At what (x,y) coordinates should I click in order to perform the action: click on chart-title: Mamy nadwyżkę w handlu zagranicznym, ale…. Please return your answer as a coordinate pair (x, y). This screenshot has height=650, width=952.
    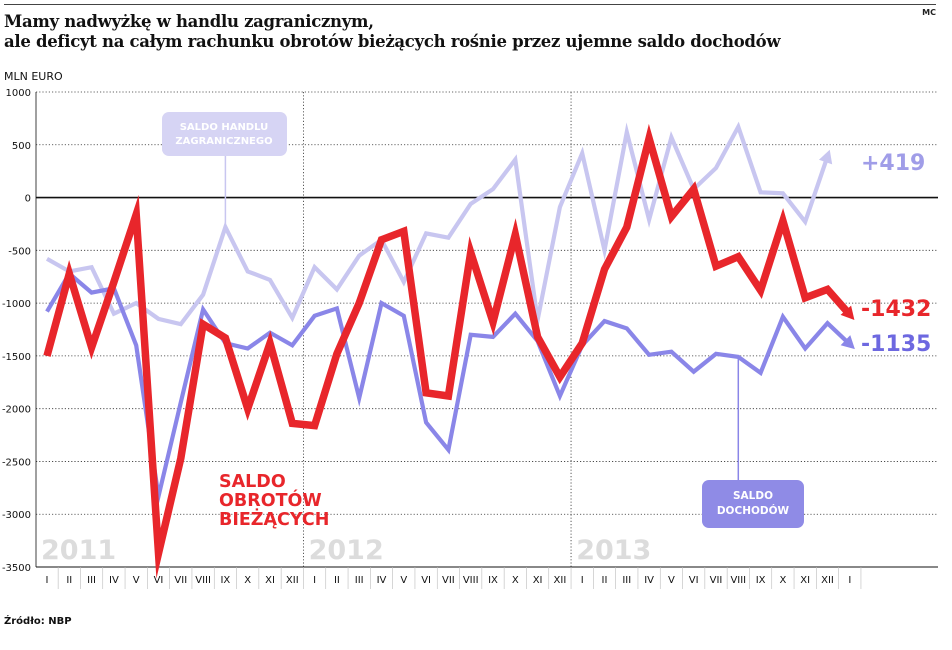
    Looking at the image, I should click on (392, 32).